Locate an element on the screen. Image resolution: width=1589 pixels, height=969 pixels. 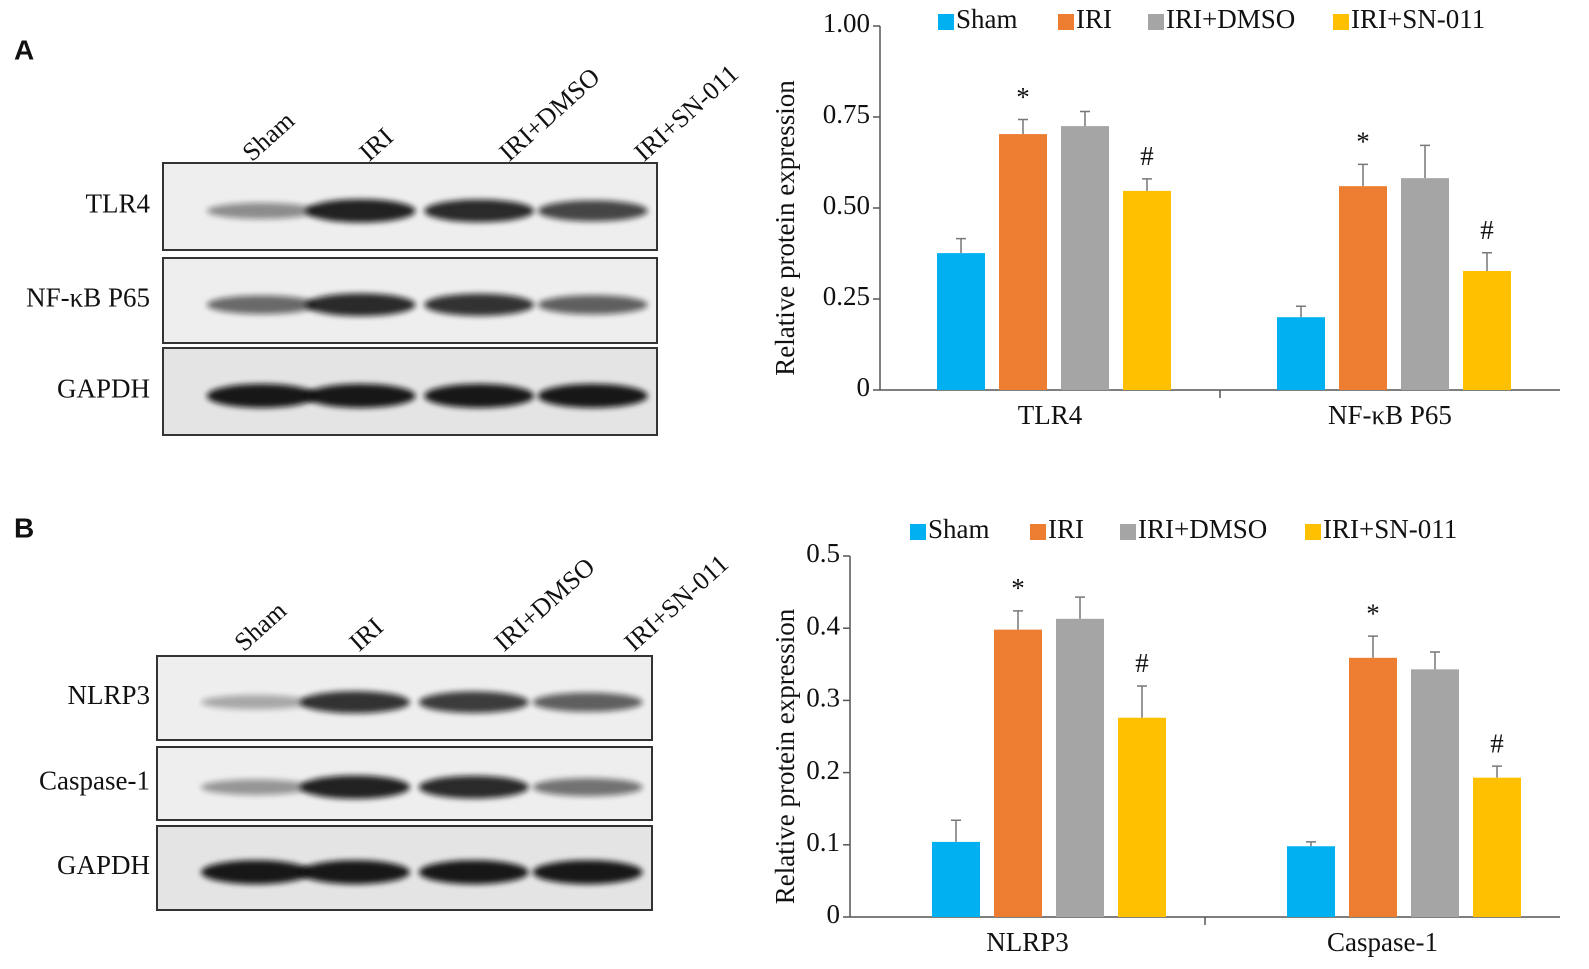
y-tick-label: 0.5 is located at coordinates (823, 553).